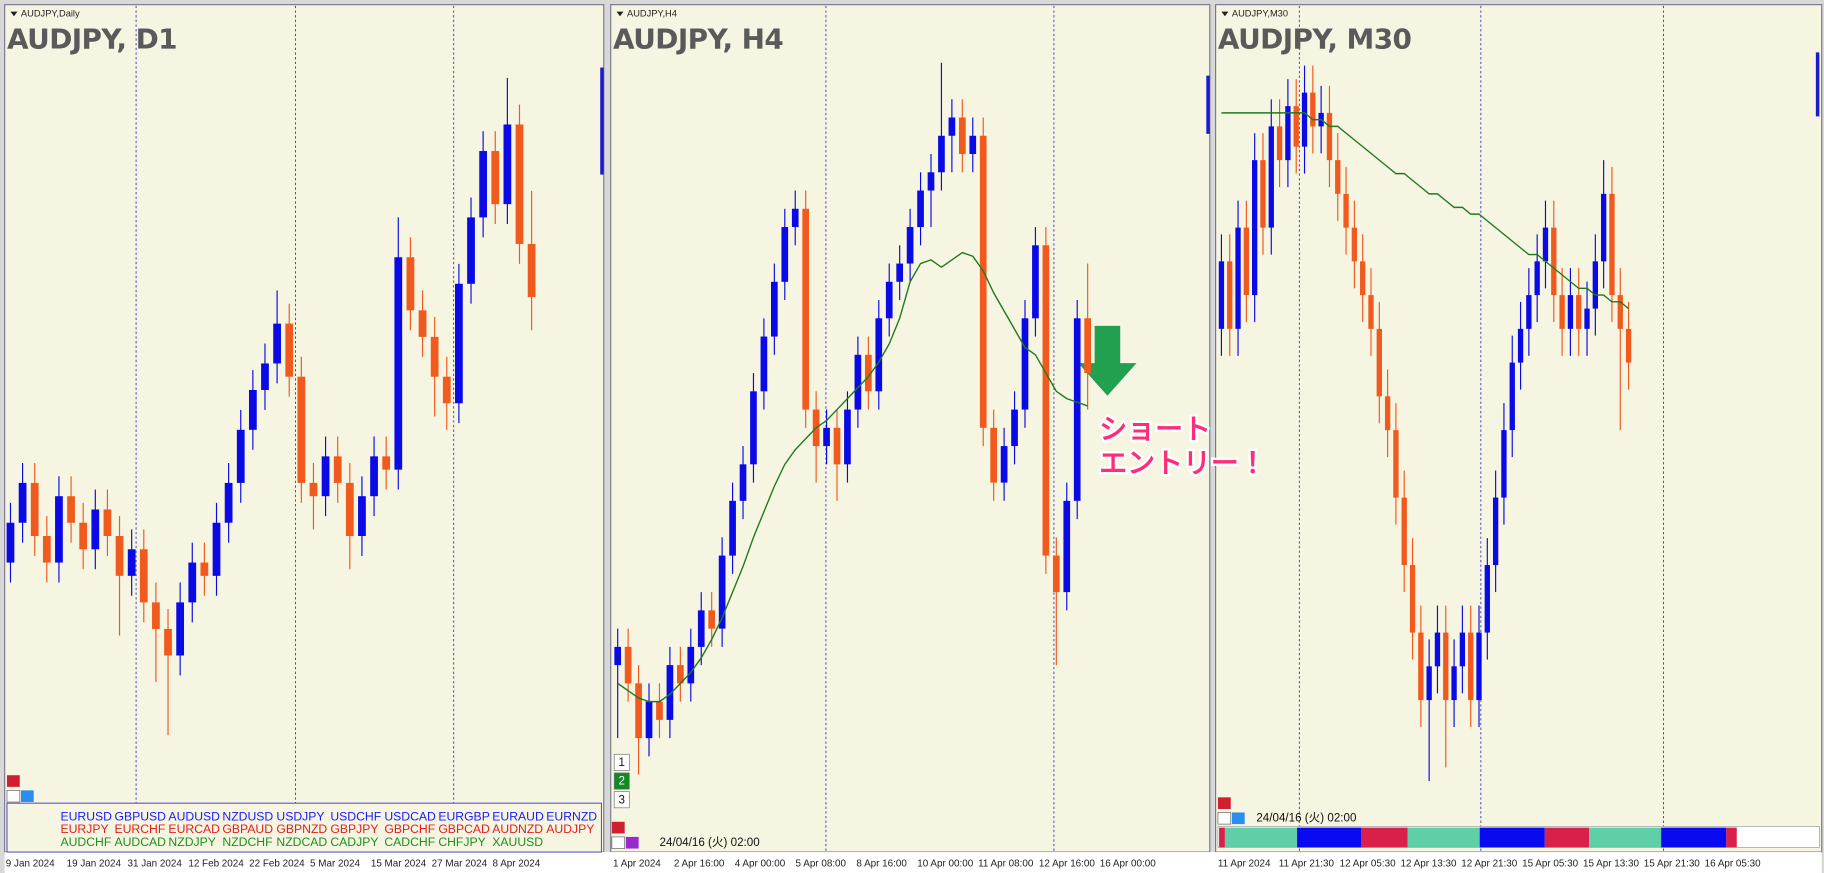 This screenshot has width=1824, height=873. What do you see at coordinates (194, 829) in the screenshot?
I see `symbol-link: EURCAD` at bounding box center [194, 829].